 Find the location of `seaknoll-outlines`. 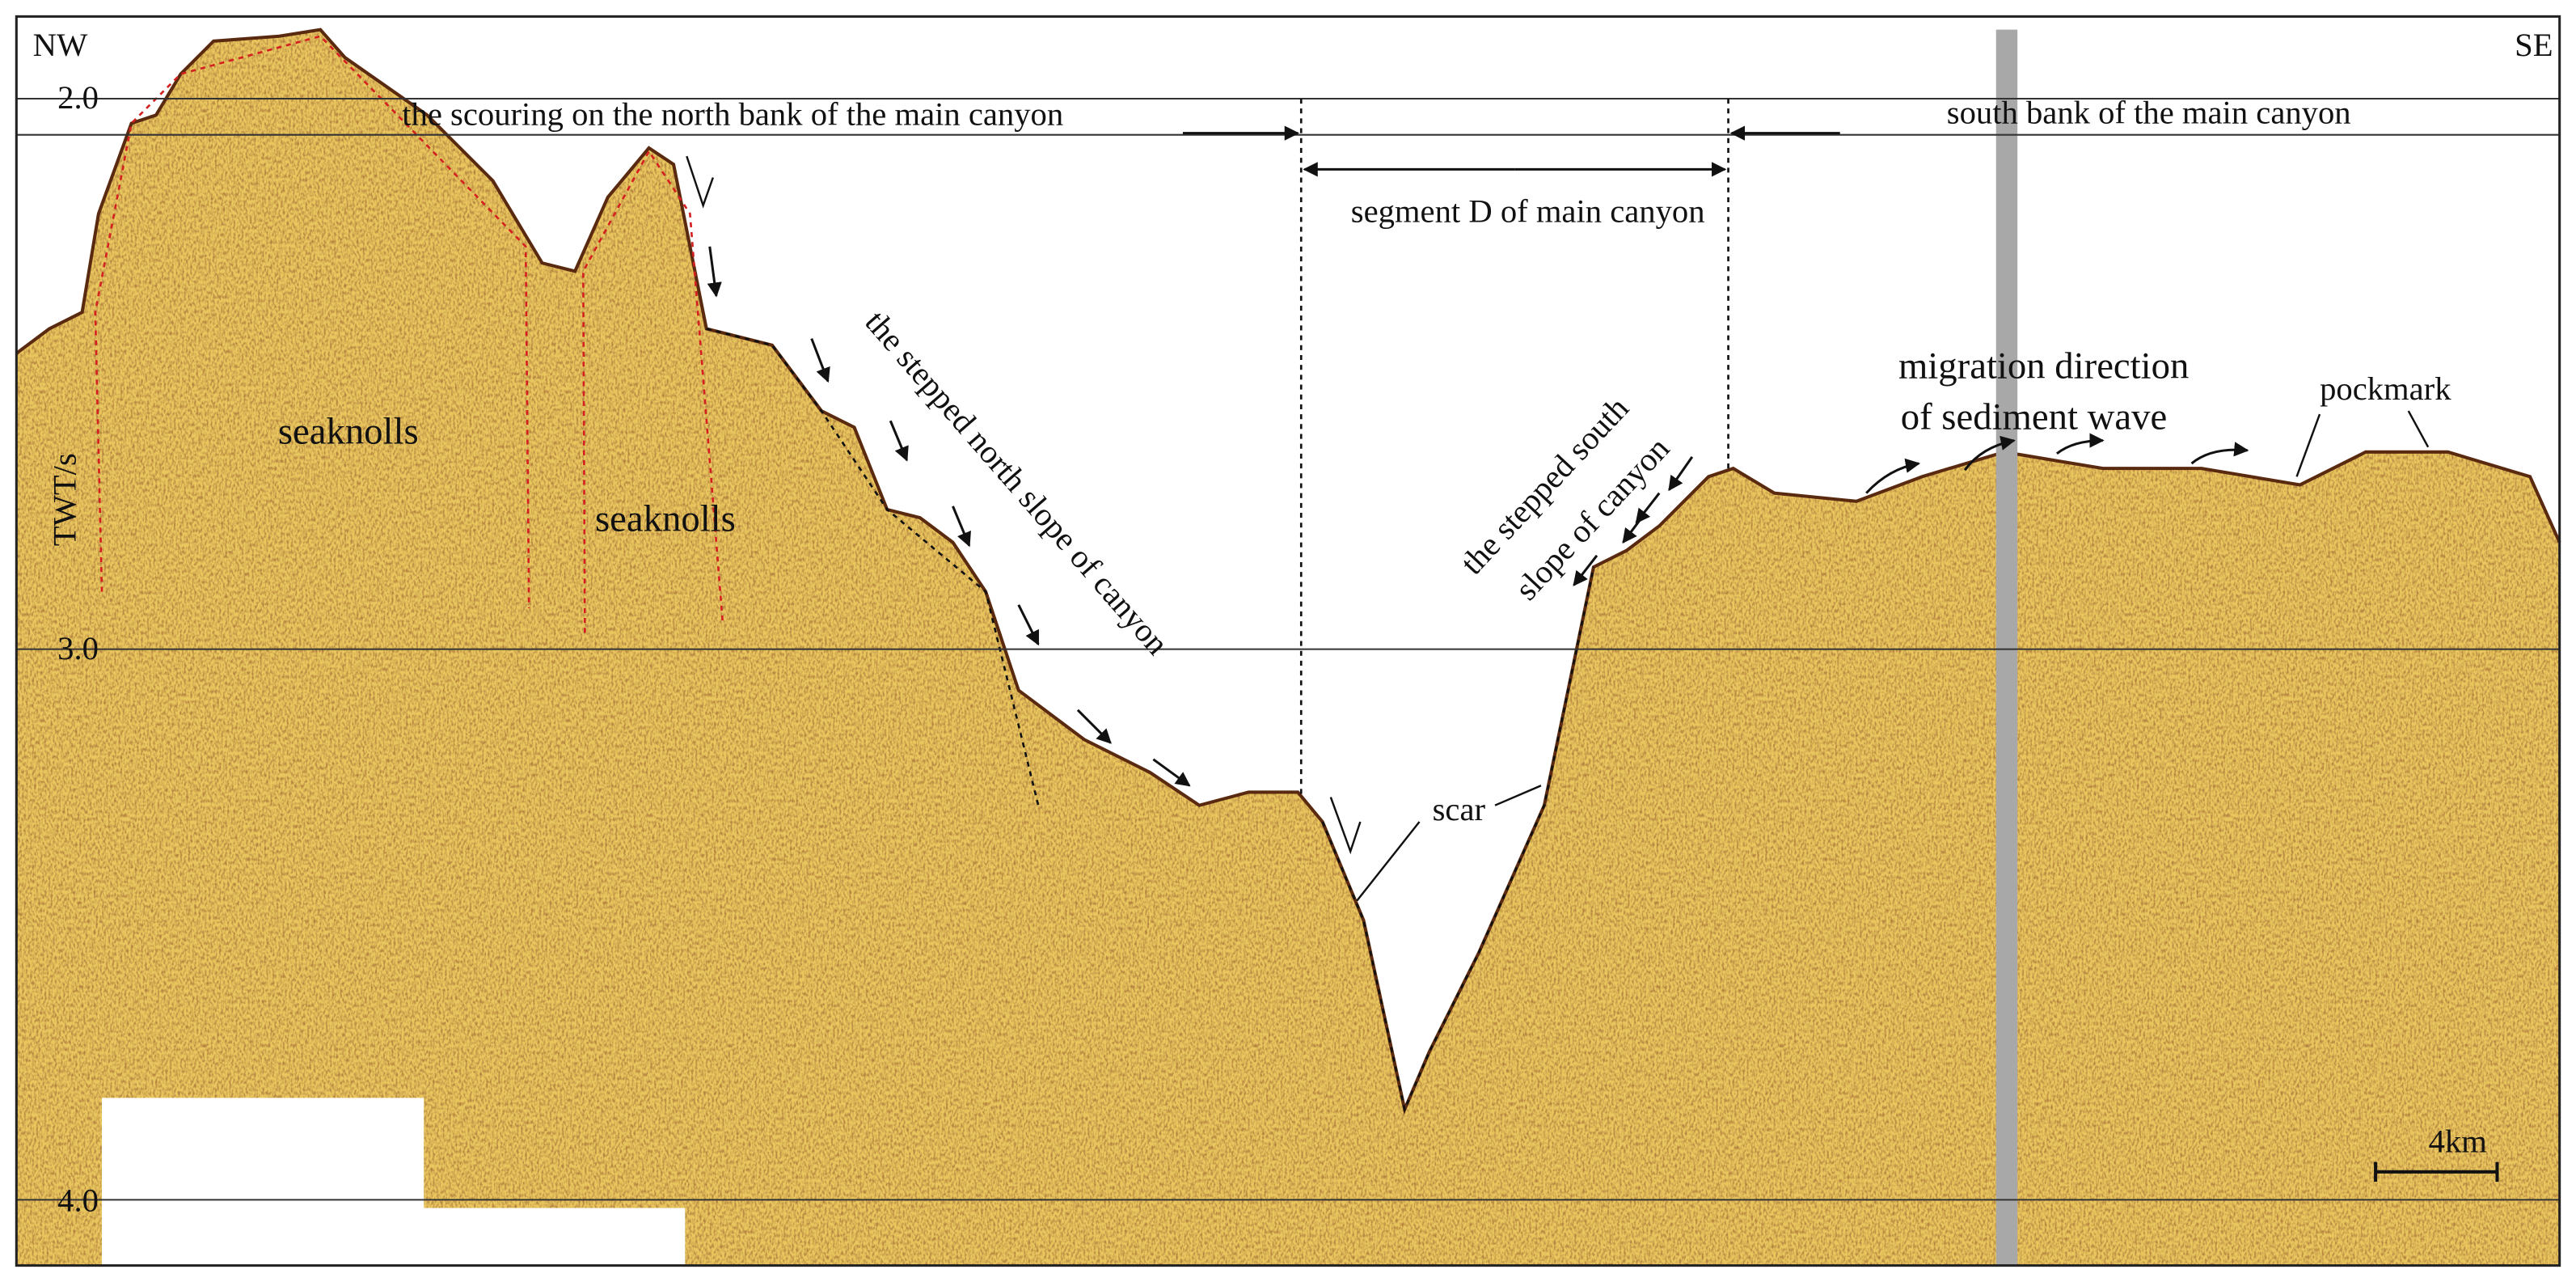

seaknoll-outlines is located at coordinates (409, 334).